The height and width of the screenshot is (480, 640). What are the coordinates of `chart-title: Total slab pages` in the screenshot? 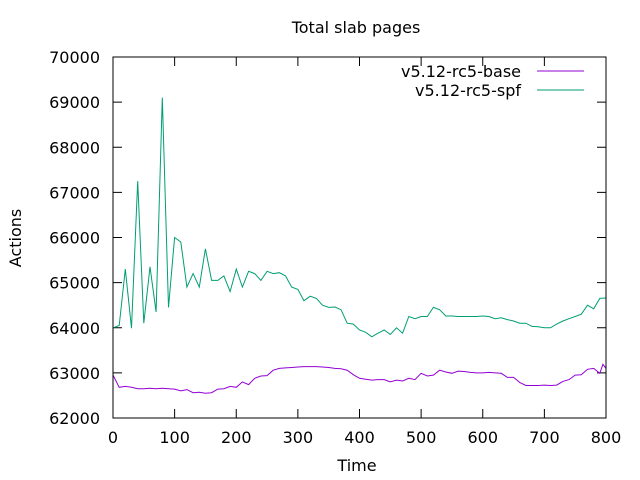 It's located at (356, 27).